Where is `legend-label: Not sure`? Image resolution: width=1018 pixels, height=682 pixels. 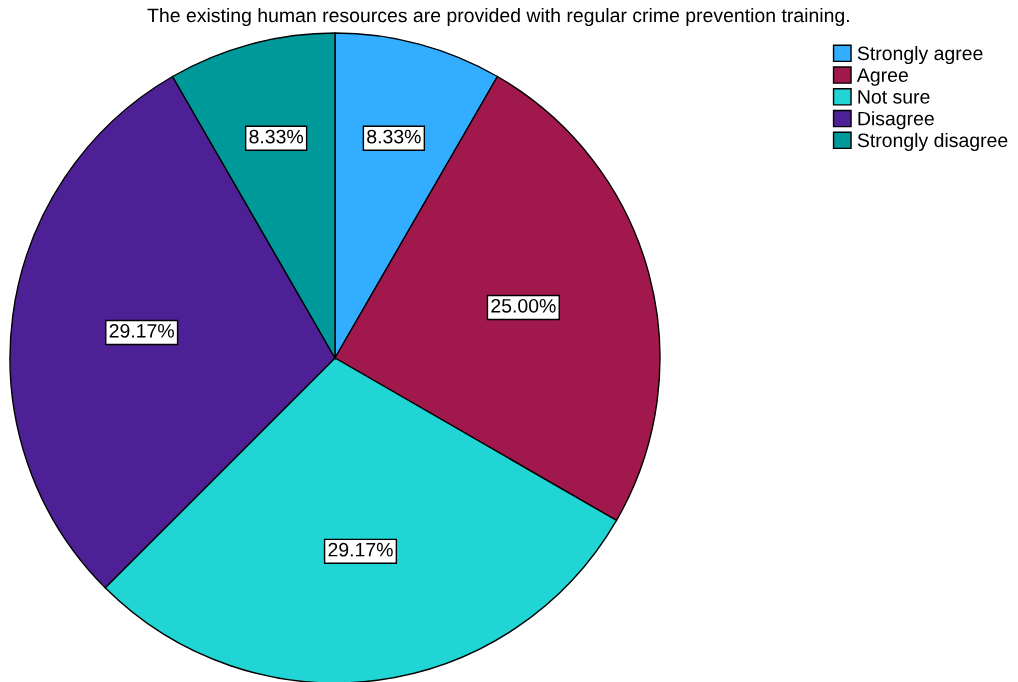 legend-label: Not sure is located at coordinates (894, 97).